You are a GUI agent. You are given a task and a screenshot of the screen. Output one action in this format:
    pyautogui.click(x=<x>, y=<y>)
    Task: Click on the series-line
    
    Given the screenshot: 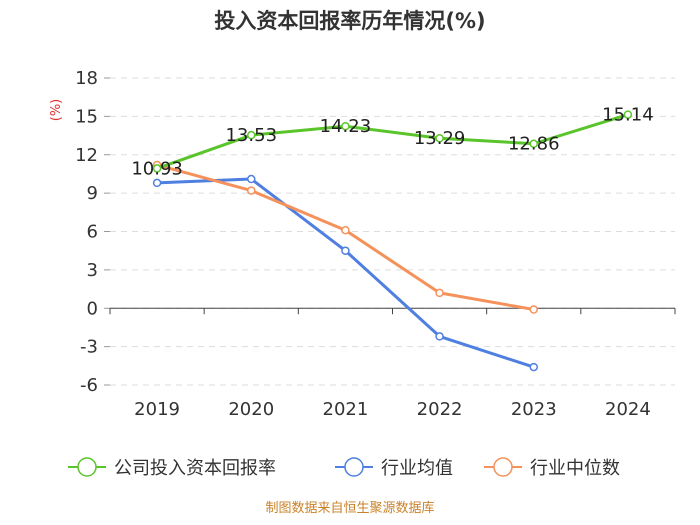 What is the action you would take?
    pyautogui.click(x=392, y=141)
    